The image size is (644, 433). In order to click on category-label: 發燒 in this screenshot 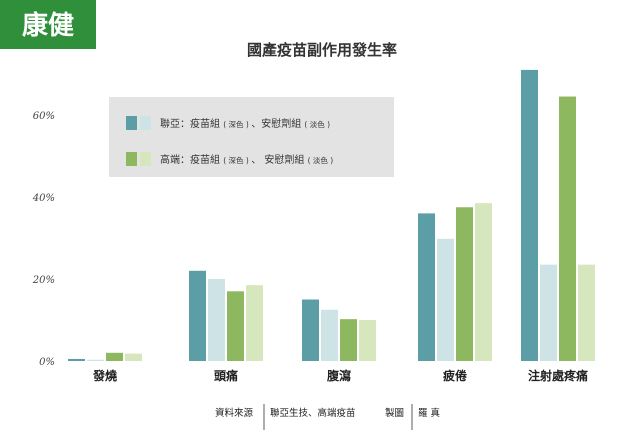, I will do `click(104, 375)`.